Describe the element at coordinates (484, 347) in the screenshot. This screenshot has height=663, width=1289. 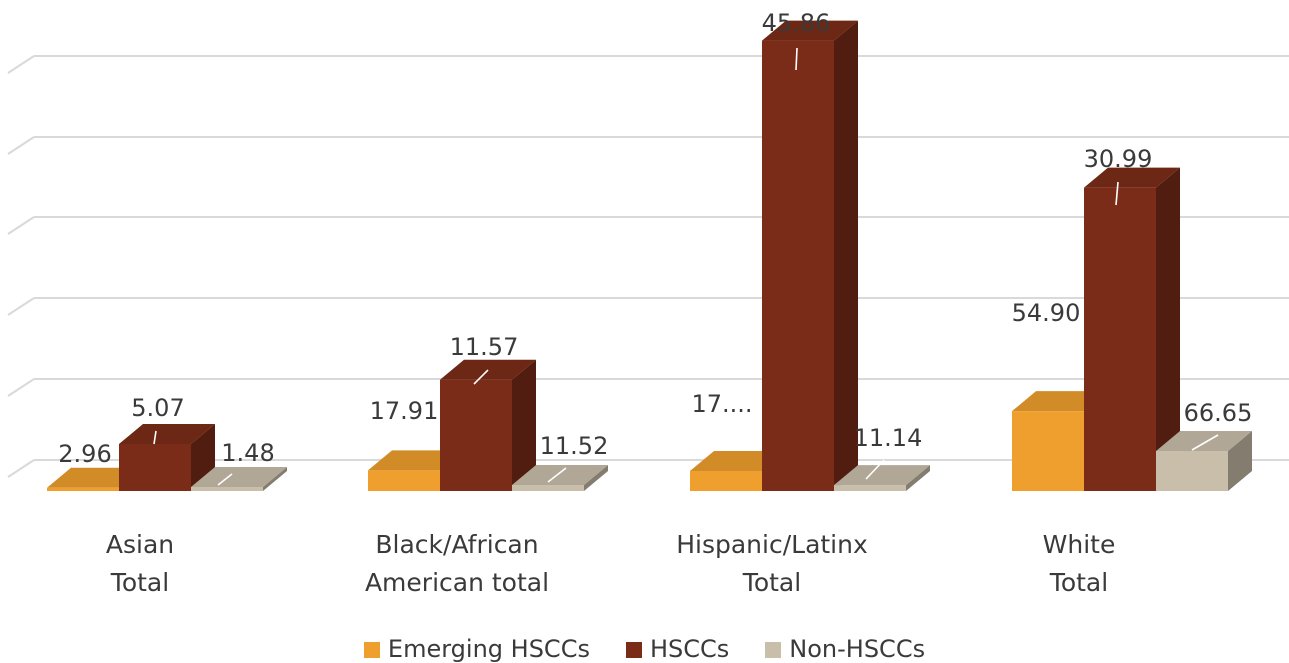
I see `data-label: 11.57` at that location.